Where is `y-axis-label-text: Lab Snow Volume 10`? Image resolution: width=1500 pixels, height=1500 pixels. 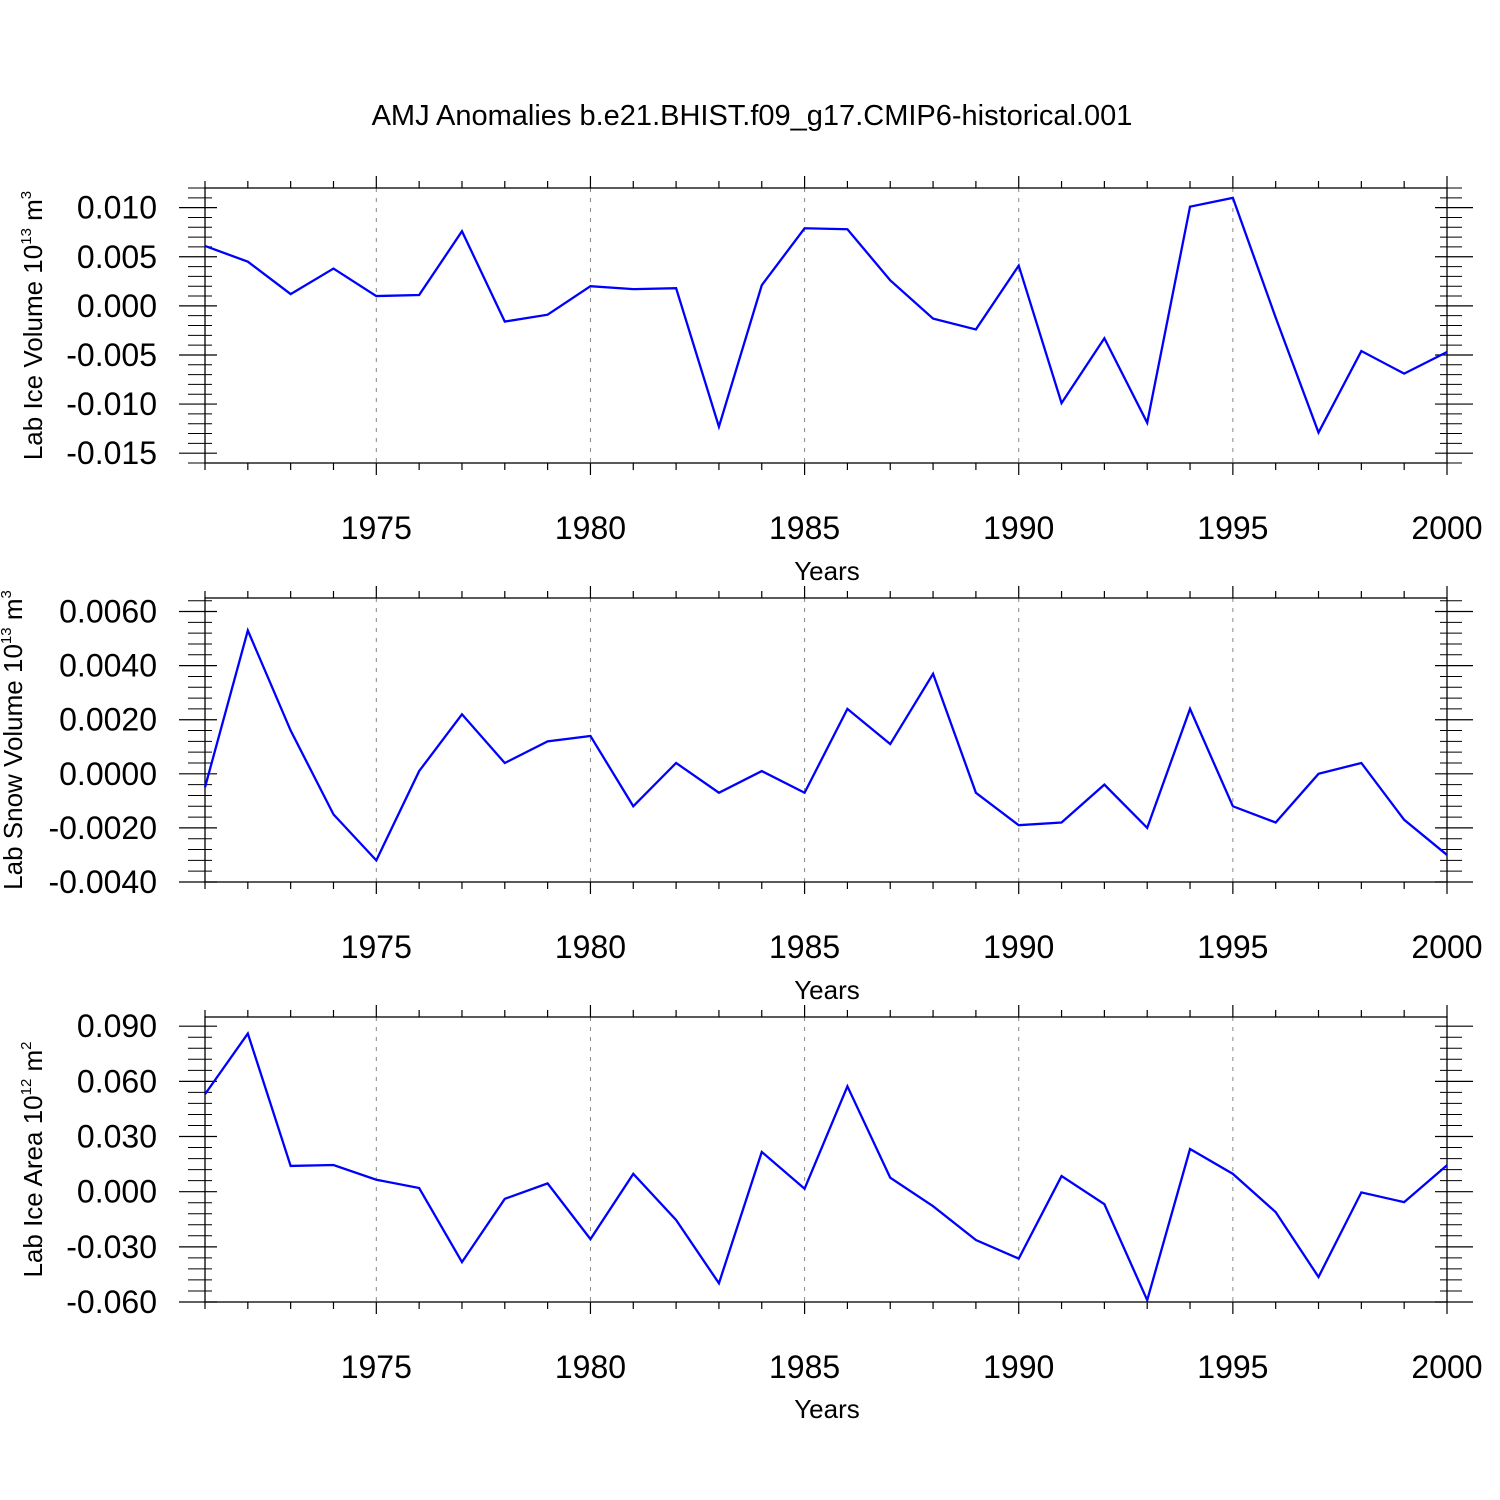 y-axis-label-text: Lab Snow Volume 10 is located at coordinates (14, 767).